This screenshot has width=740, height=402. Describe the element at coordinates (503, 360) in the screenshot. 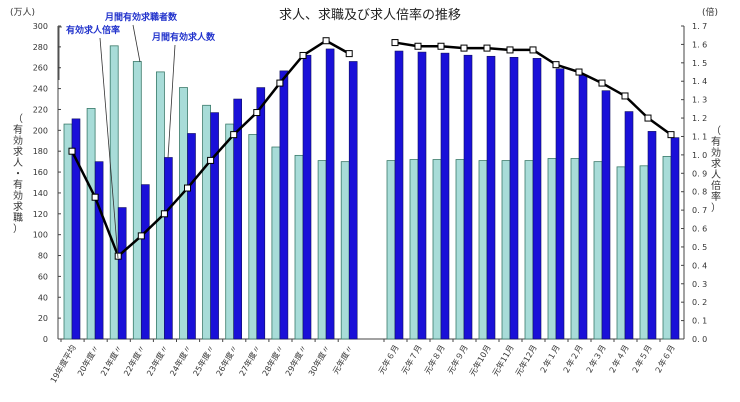

I see `svg-text: 元年11月` at that location.